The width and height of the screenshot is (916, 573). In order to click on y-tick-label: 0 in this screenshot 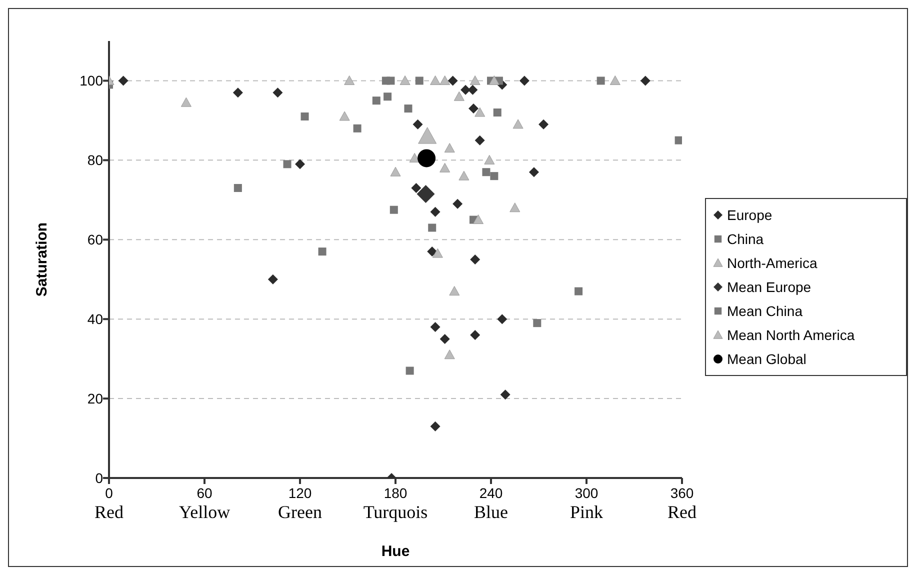, I will do `click(99, 478)`.